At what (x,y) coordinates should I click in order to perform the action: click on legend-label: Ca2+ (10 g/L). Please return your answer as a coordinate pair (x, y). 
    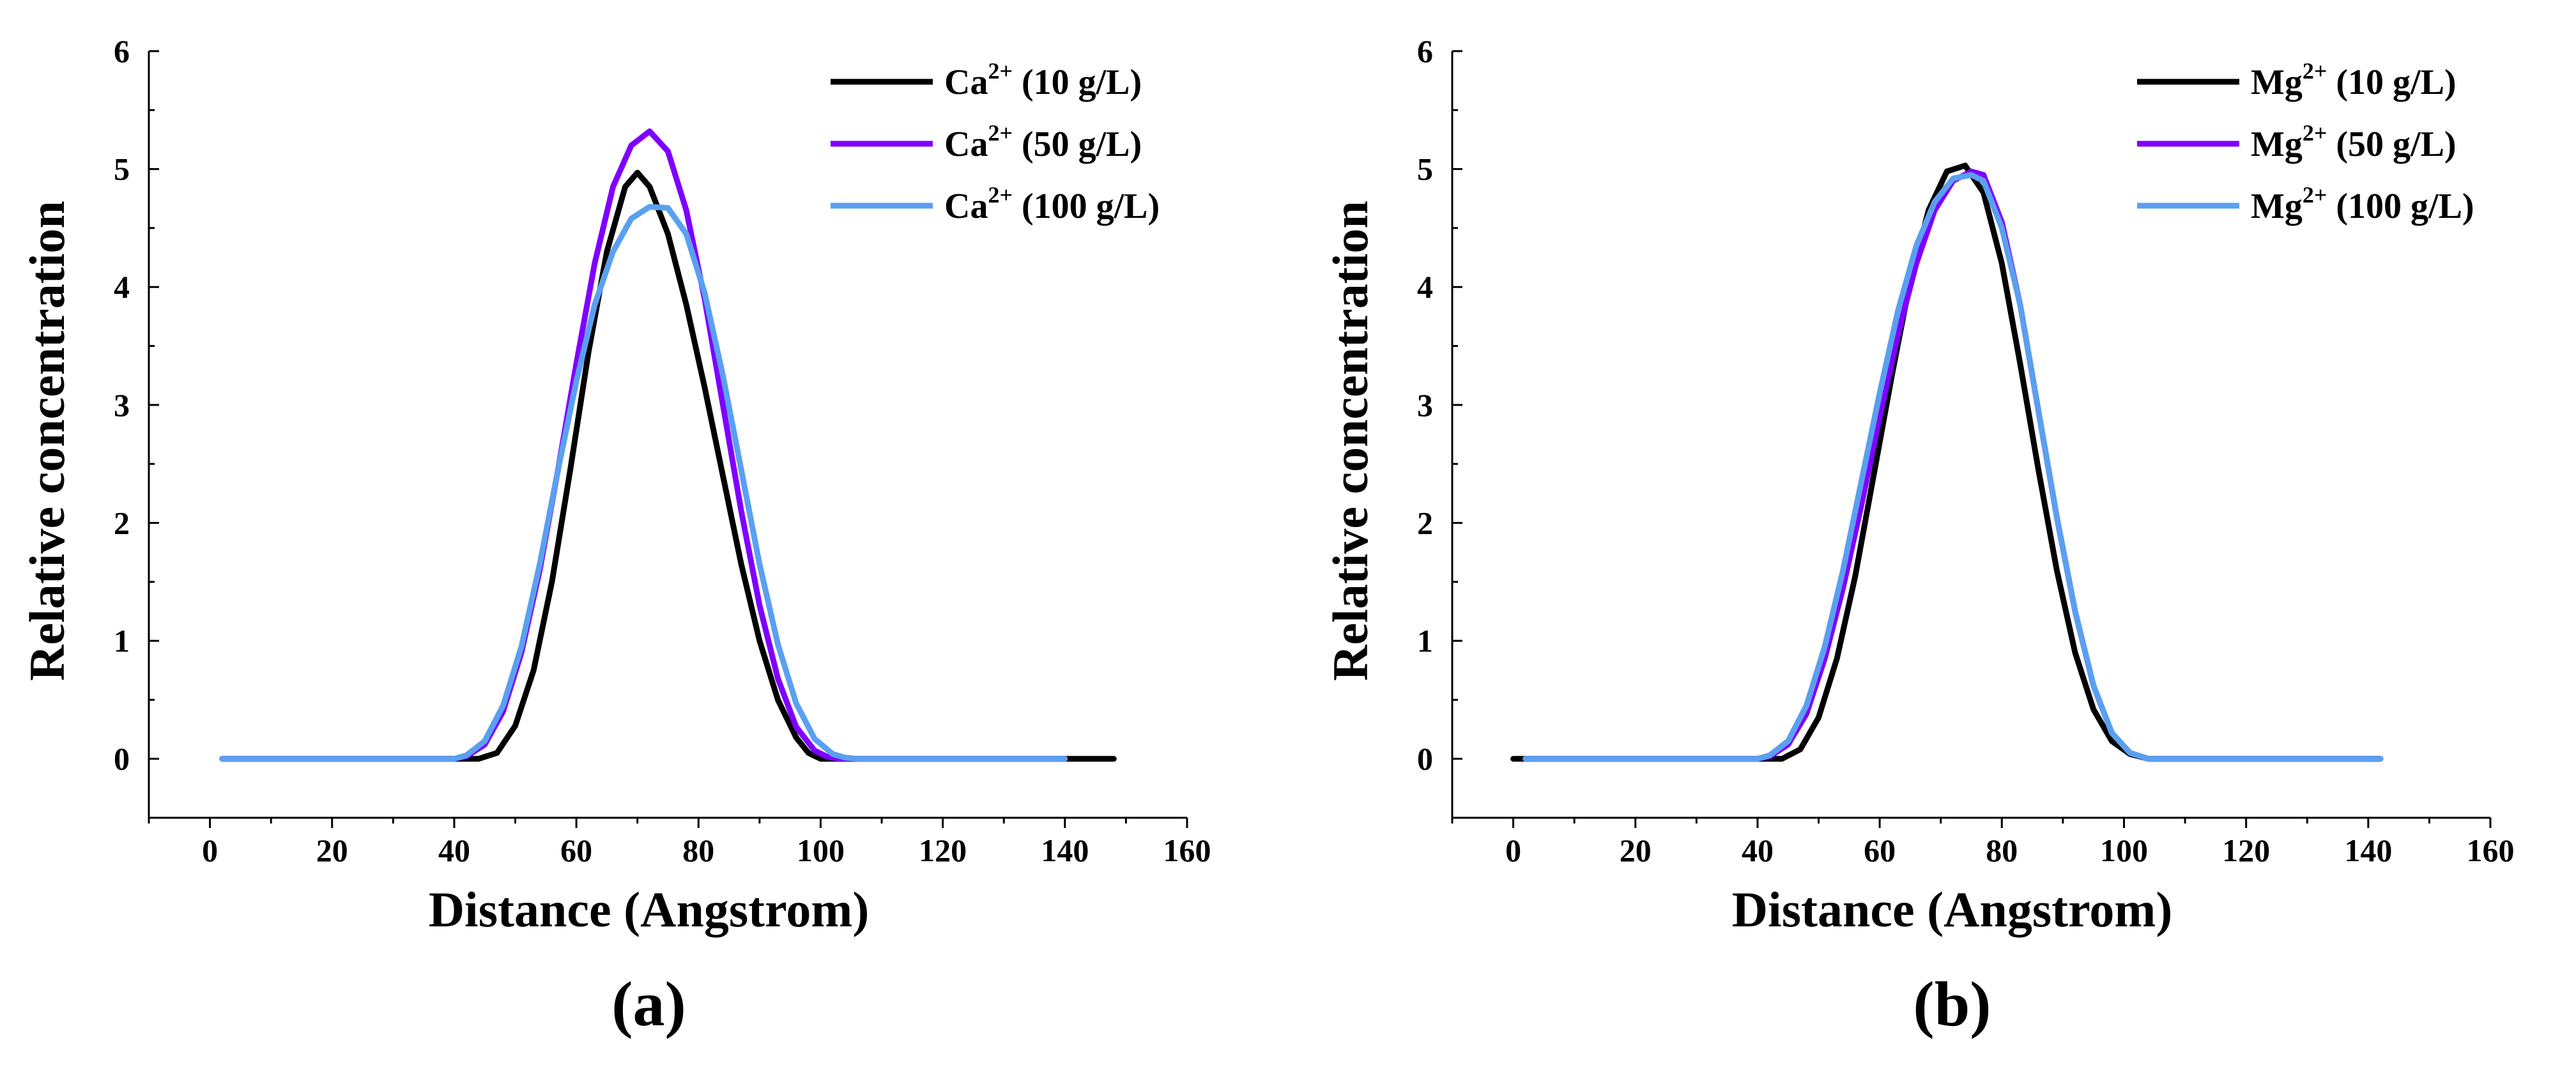
    Looking at the image, I should click on (1043, 80).